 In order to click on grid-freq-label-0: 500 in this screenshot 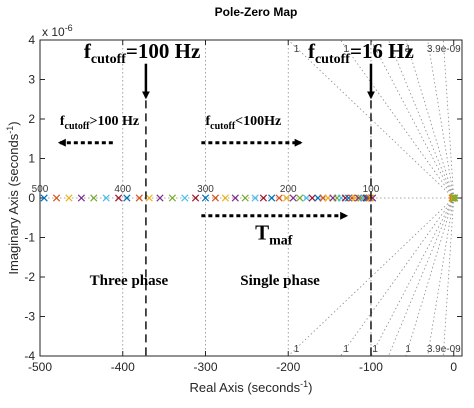, I will do `click(40, 189)`.